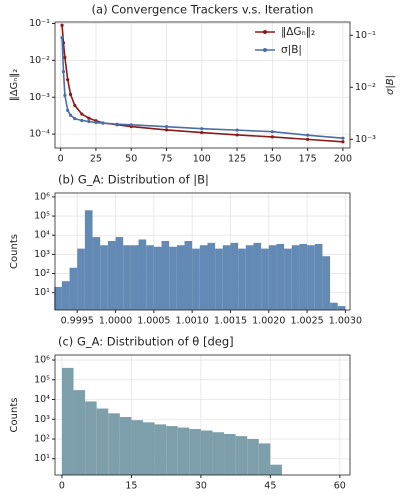  I want to click on y-tick-label: 10⁻³, so click(39, 97).